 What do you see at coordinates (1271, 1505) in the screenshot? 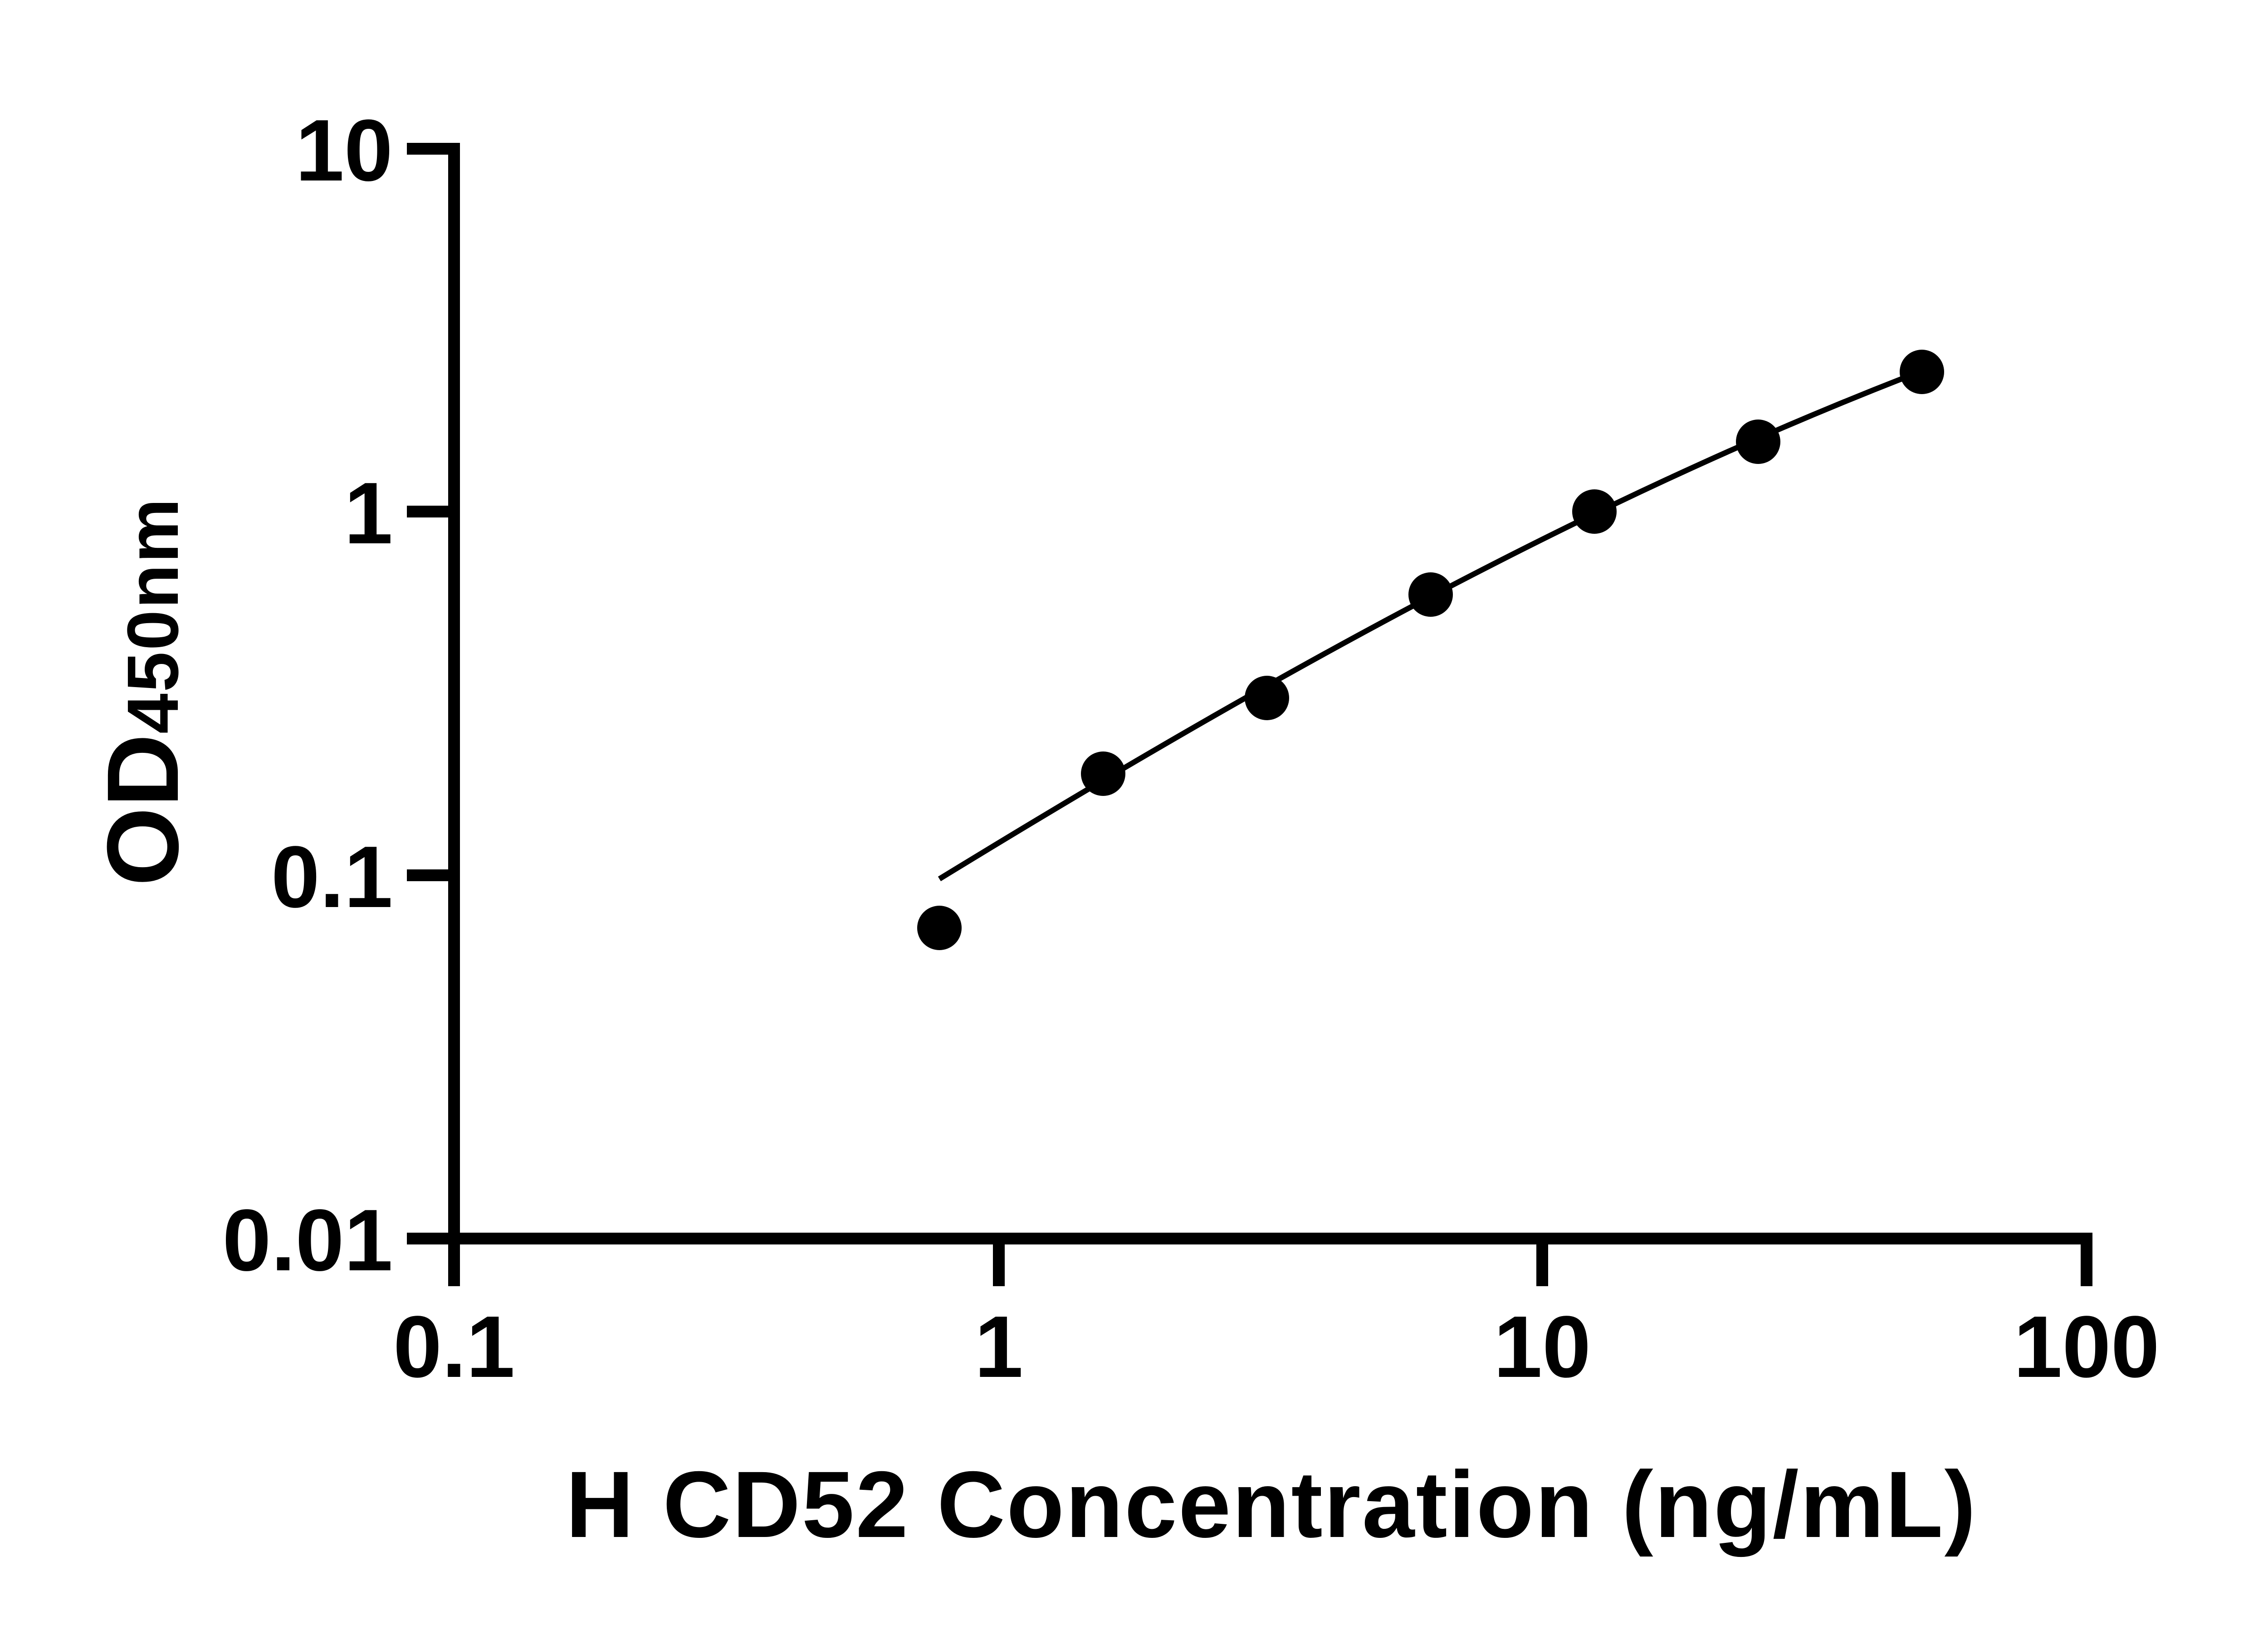
I see `svg-text: H CD52 Concentration (ng/mL)` at bounding box center [1271, 1505].